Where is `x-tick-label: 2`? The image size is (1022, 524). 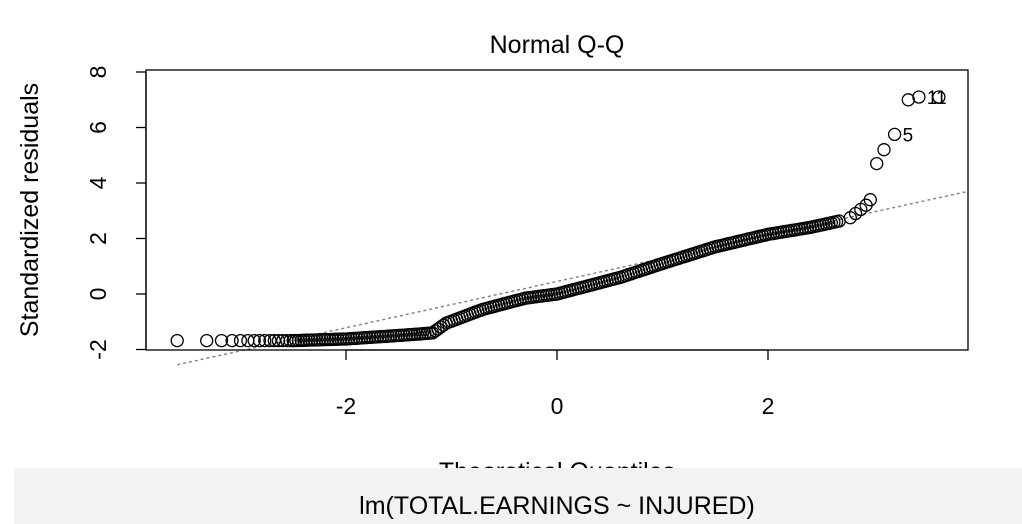 x-tick-label: 2 is located at coordinates (768, 406).